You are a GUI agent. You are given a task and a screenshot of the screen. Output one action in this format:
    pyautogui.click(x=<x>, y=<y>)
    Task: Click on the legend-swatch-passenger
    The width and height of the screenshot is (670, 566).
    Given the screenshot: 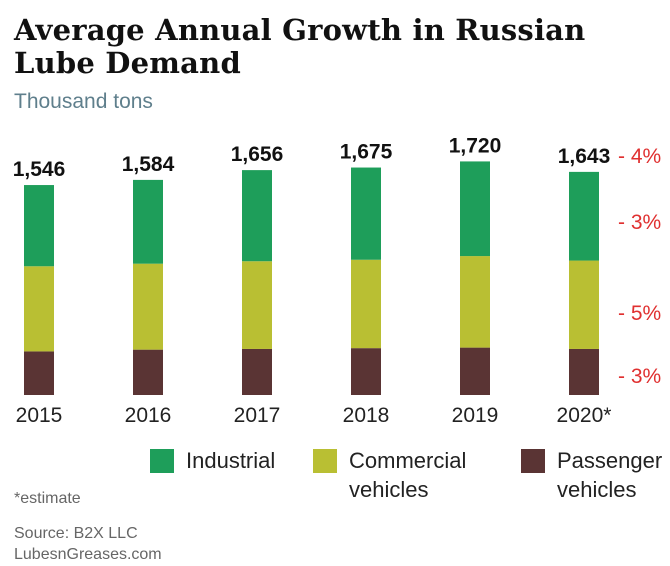 What is the action you would take?
    pyautogui.click(x=533, y=461)
    